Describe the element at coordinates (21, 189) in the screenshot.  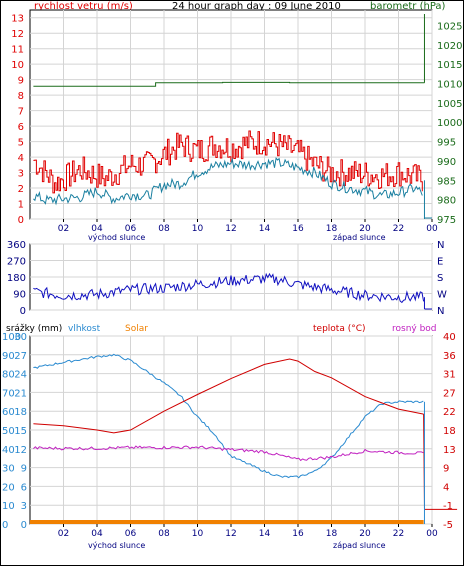
I see `wind-speed-tick-label: 2` at that location.